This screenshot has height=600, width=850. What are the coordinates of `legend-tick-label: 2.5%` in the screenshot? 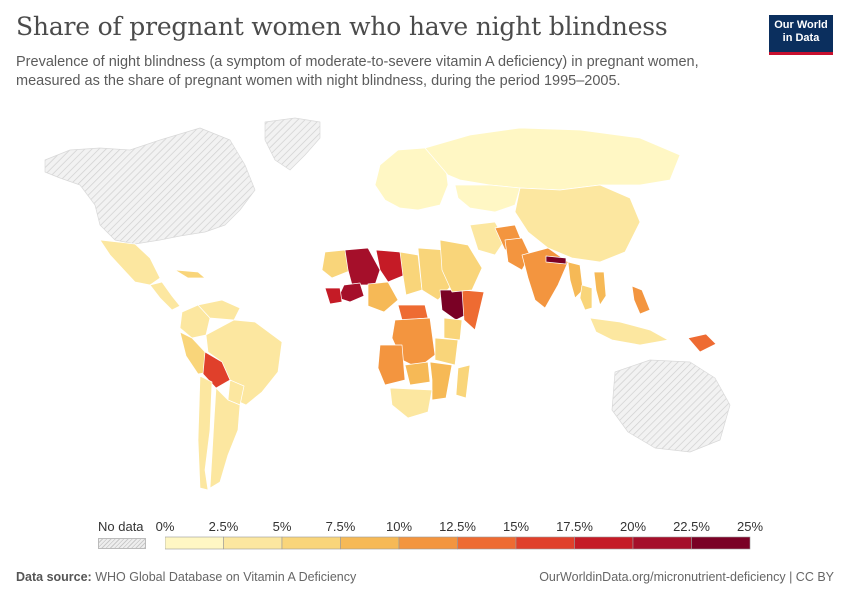 It's located at (223, 526).